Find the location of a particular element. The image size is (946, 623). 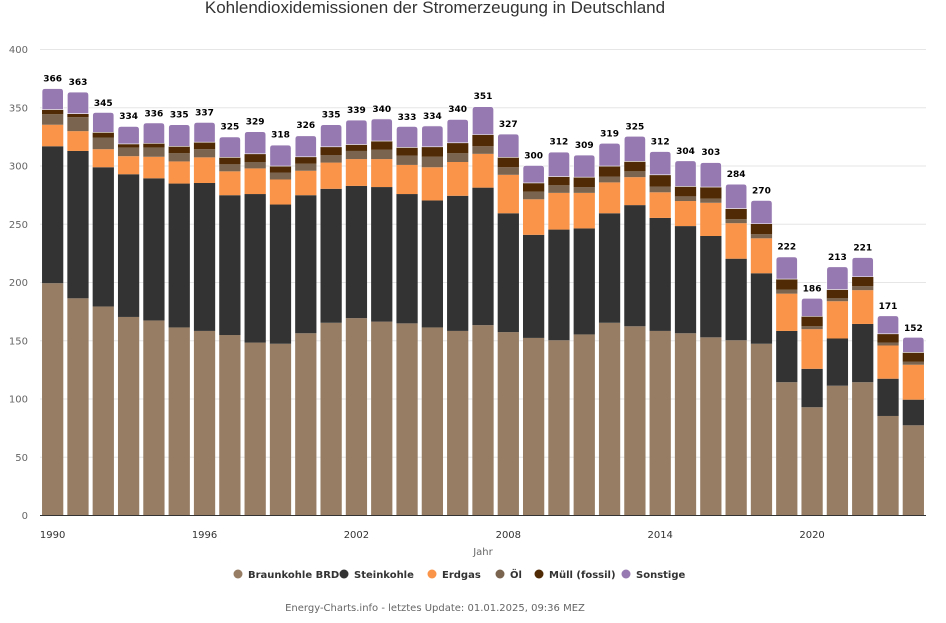

bar-stack-2011 is located at coordinates (584, 334).